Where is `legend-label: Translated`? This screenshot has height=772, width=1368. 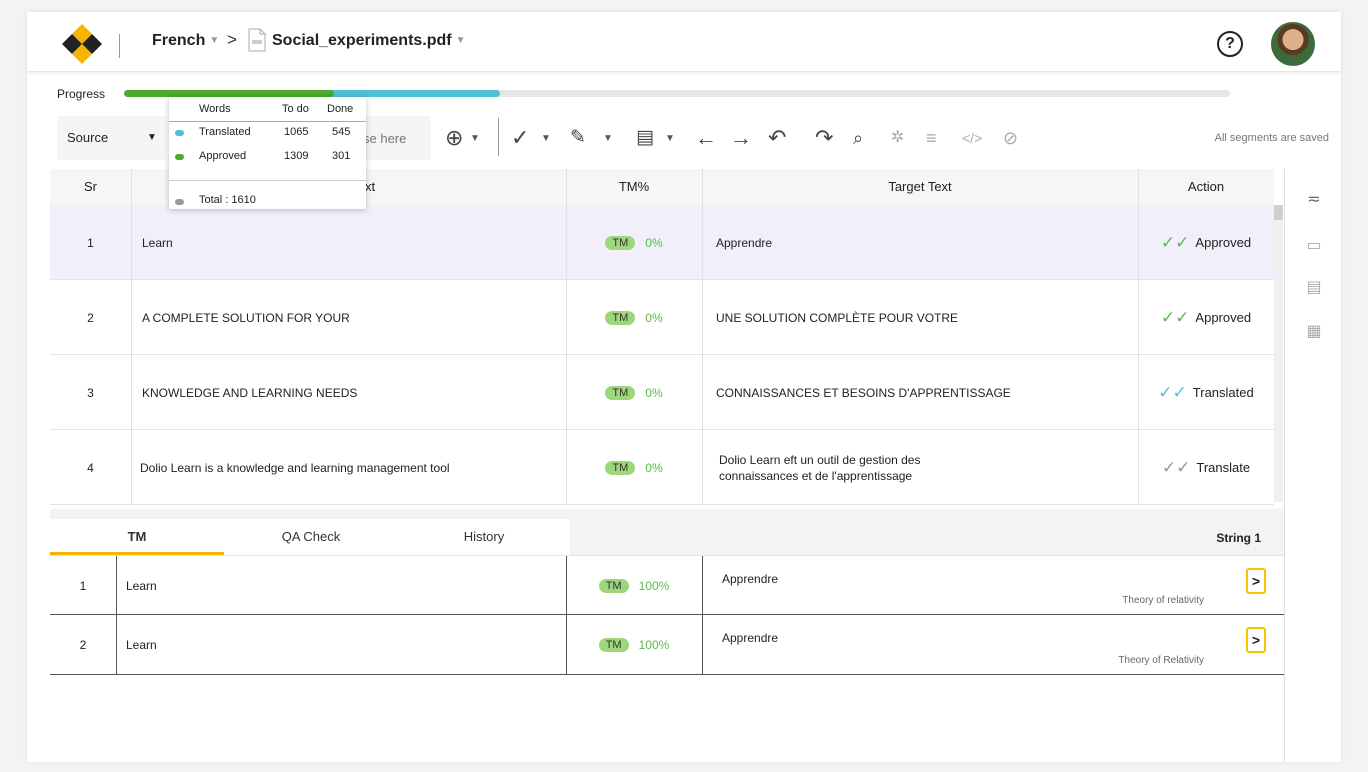
legend-label: Translated is located at coordinates (225, 132).